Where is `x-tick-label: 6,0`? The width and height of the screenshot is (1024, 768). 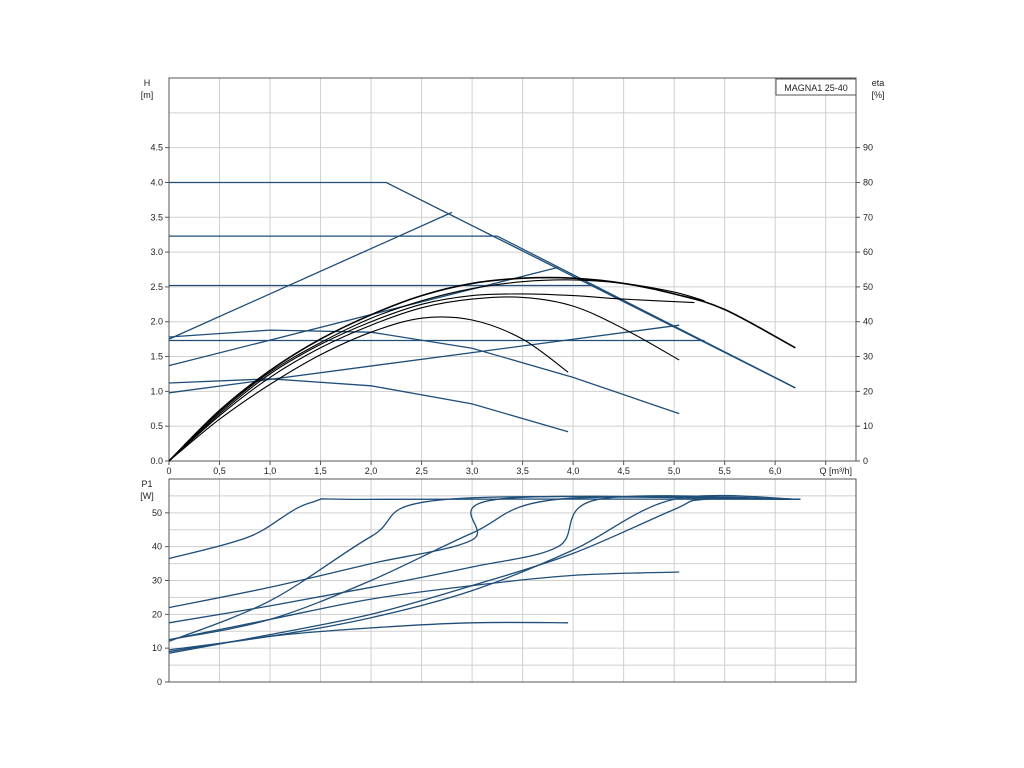 x-tick-label: 6,0 is located at coordinates (775, 471).